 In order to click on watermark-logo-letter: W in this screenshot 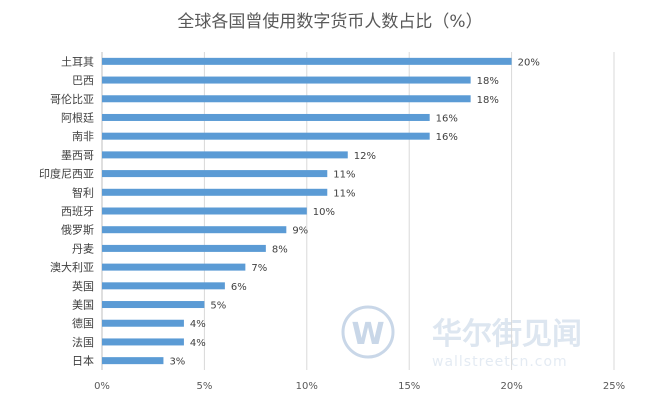, I will do `click(367, 334)`.